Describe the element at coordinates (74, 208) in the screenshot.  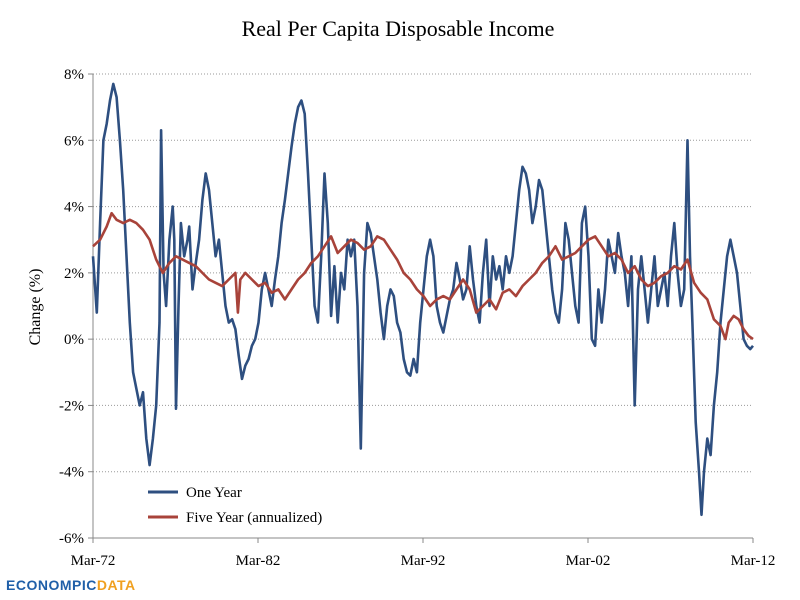
I see `y-tick-label: 4%` at that location.